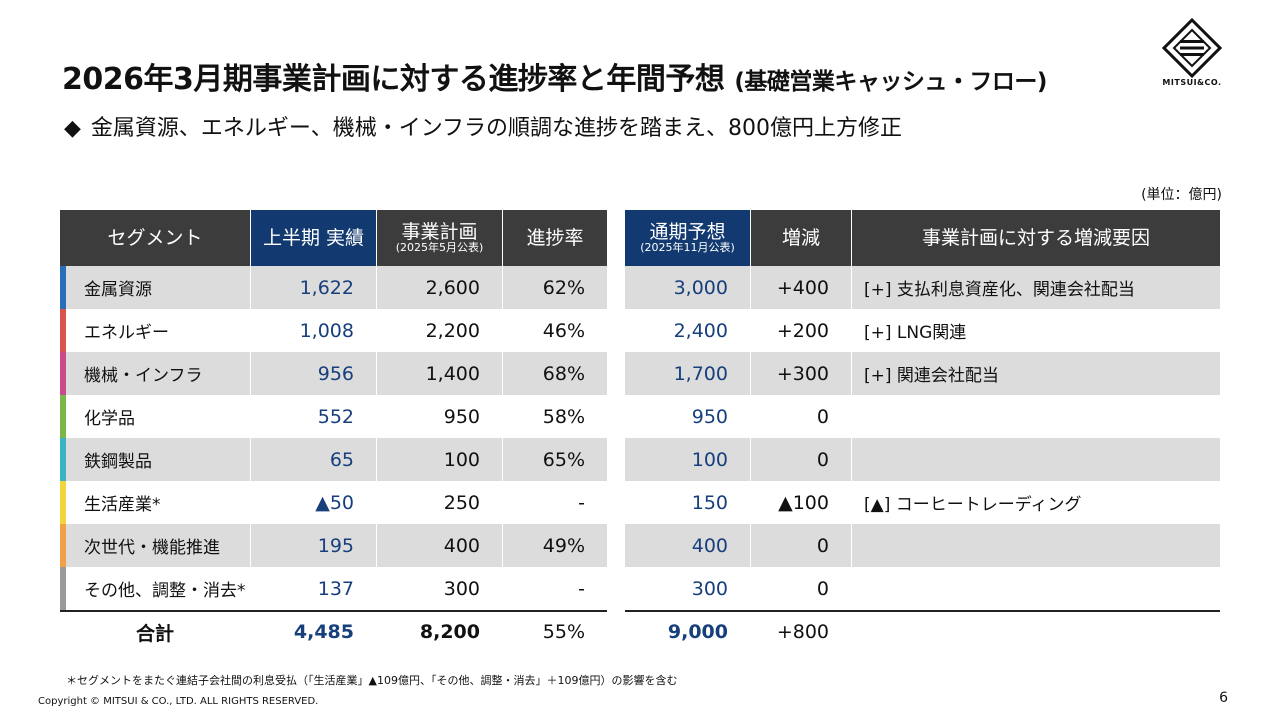 This screenshot has width=1280, height=720. What do you see at coordinates (313, 330) in the screenshot?
I see `actual-value: 1,008` at bounding box center [313, 330].